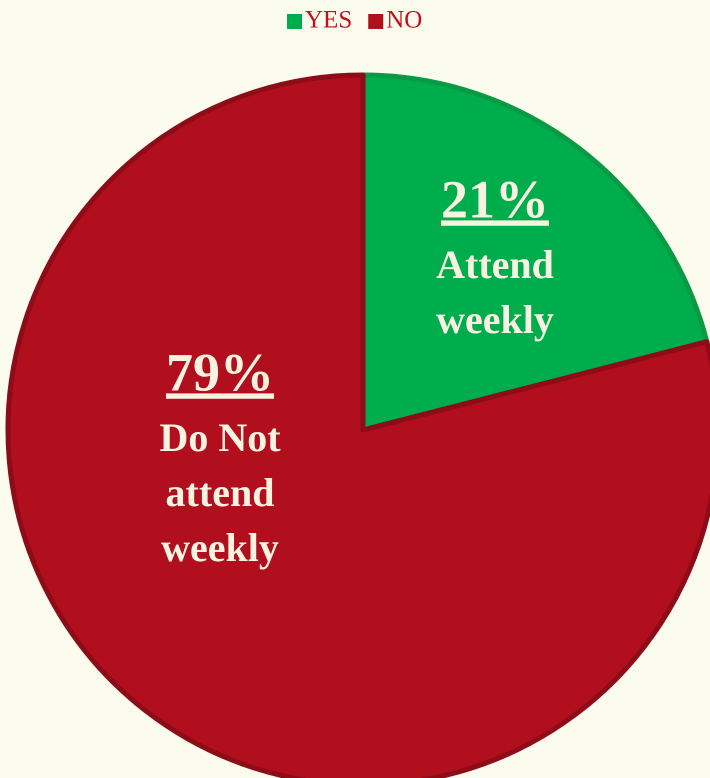 The image size is (710, 778). What do you see at coordinates (220, 372) in the screenshot?
I see `slice-value-label: 79%` at bounding box center [220, 372].